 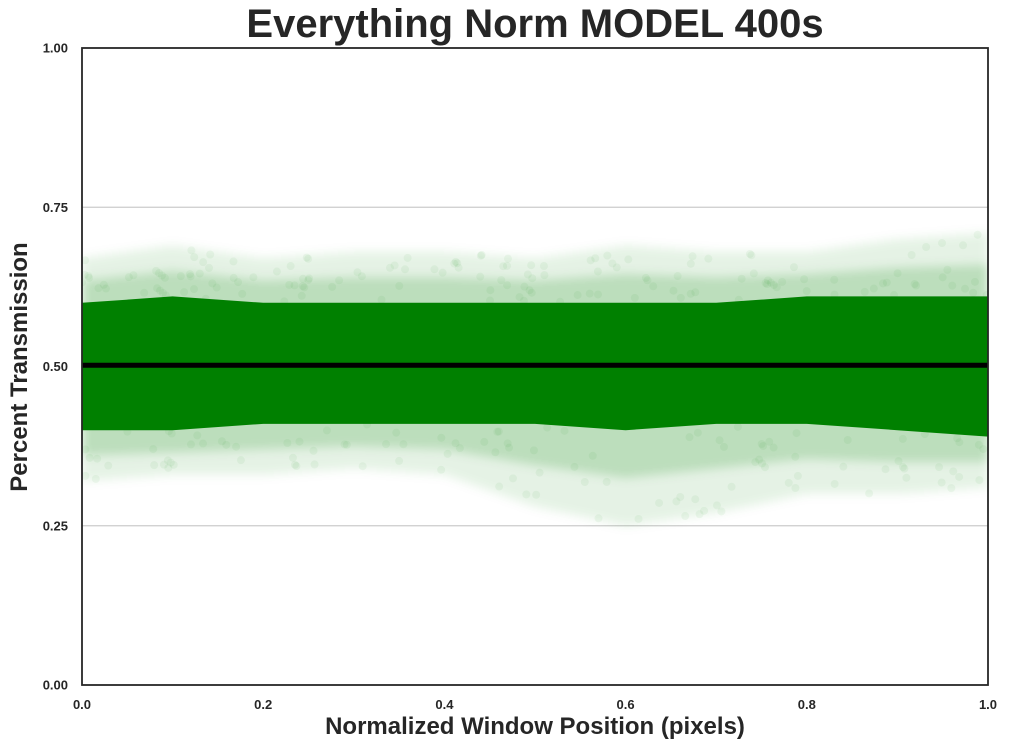 What do you see at coordinates (55, 685) in the screenshot?
I see `y-tick-label: 0.00` at bounding box center [55, 685].